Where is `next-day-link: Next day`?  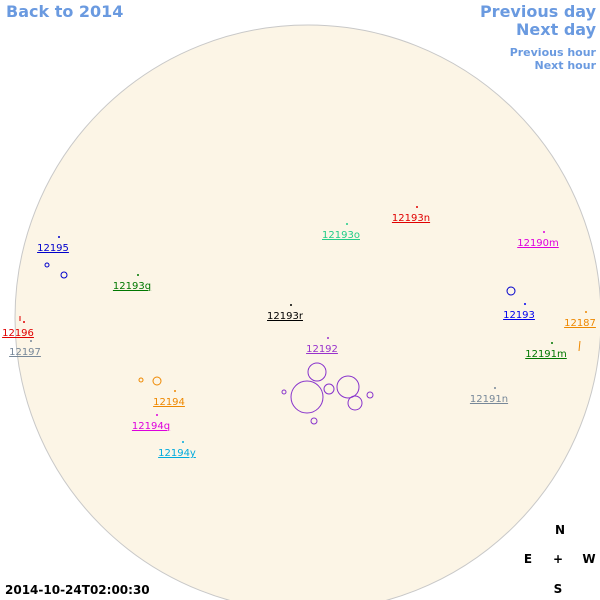 next-day-link: Next day is located at coordinates (556, 29).